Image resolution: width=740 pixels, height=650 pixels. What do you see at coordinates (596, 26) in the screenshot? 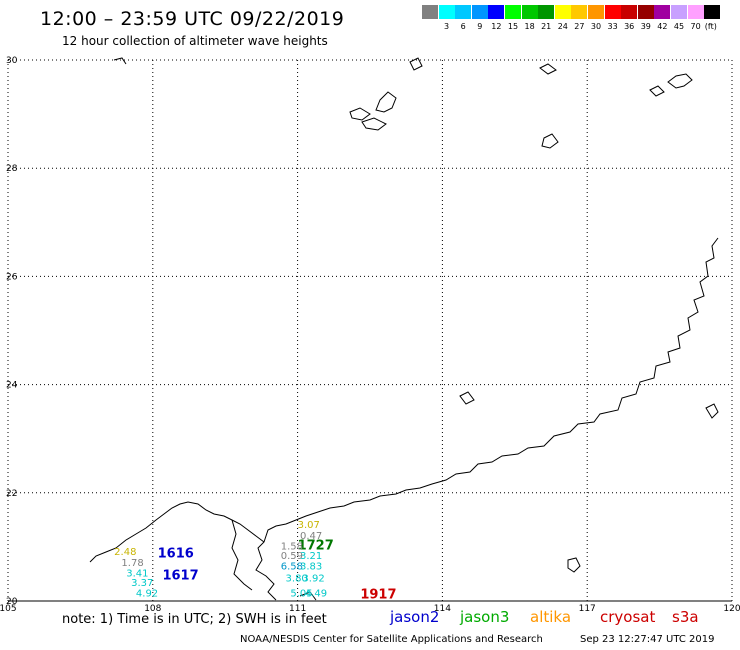
I see `legend-label: 30` at bounding box center [596, 26].